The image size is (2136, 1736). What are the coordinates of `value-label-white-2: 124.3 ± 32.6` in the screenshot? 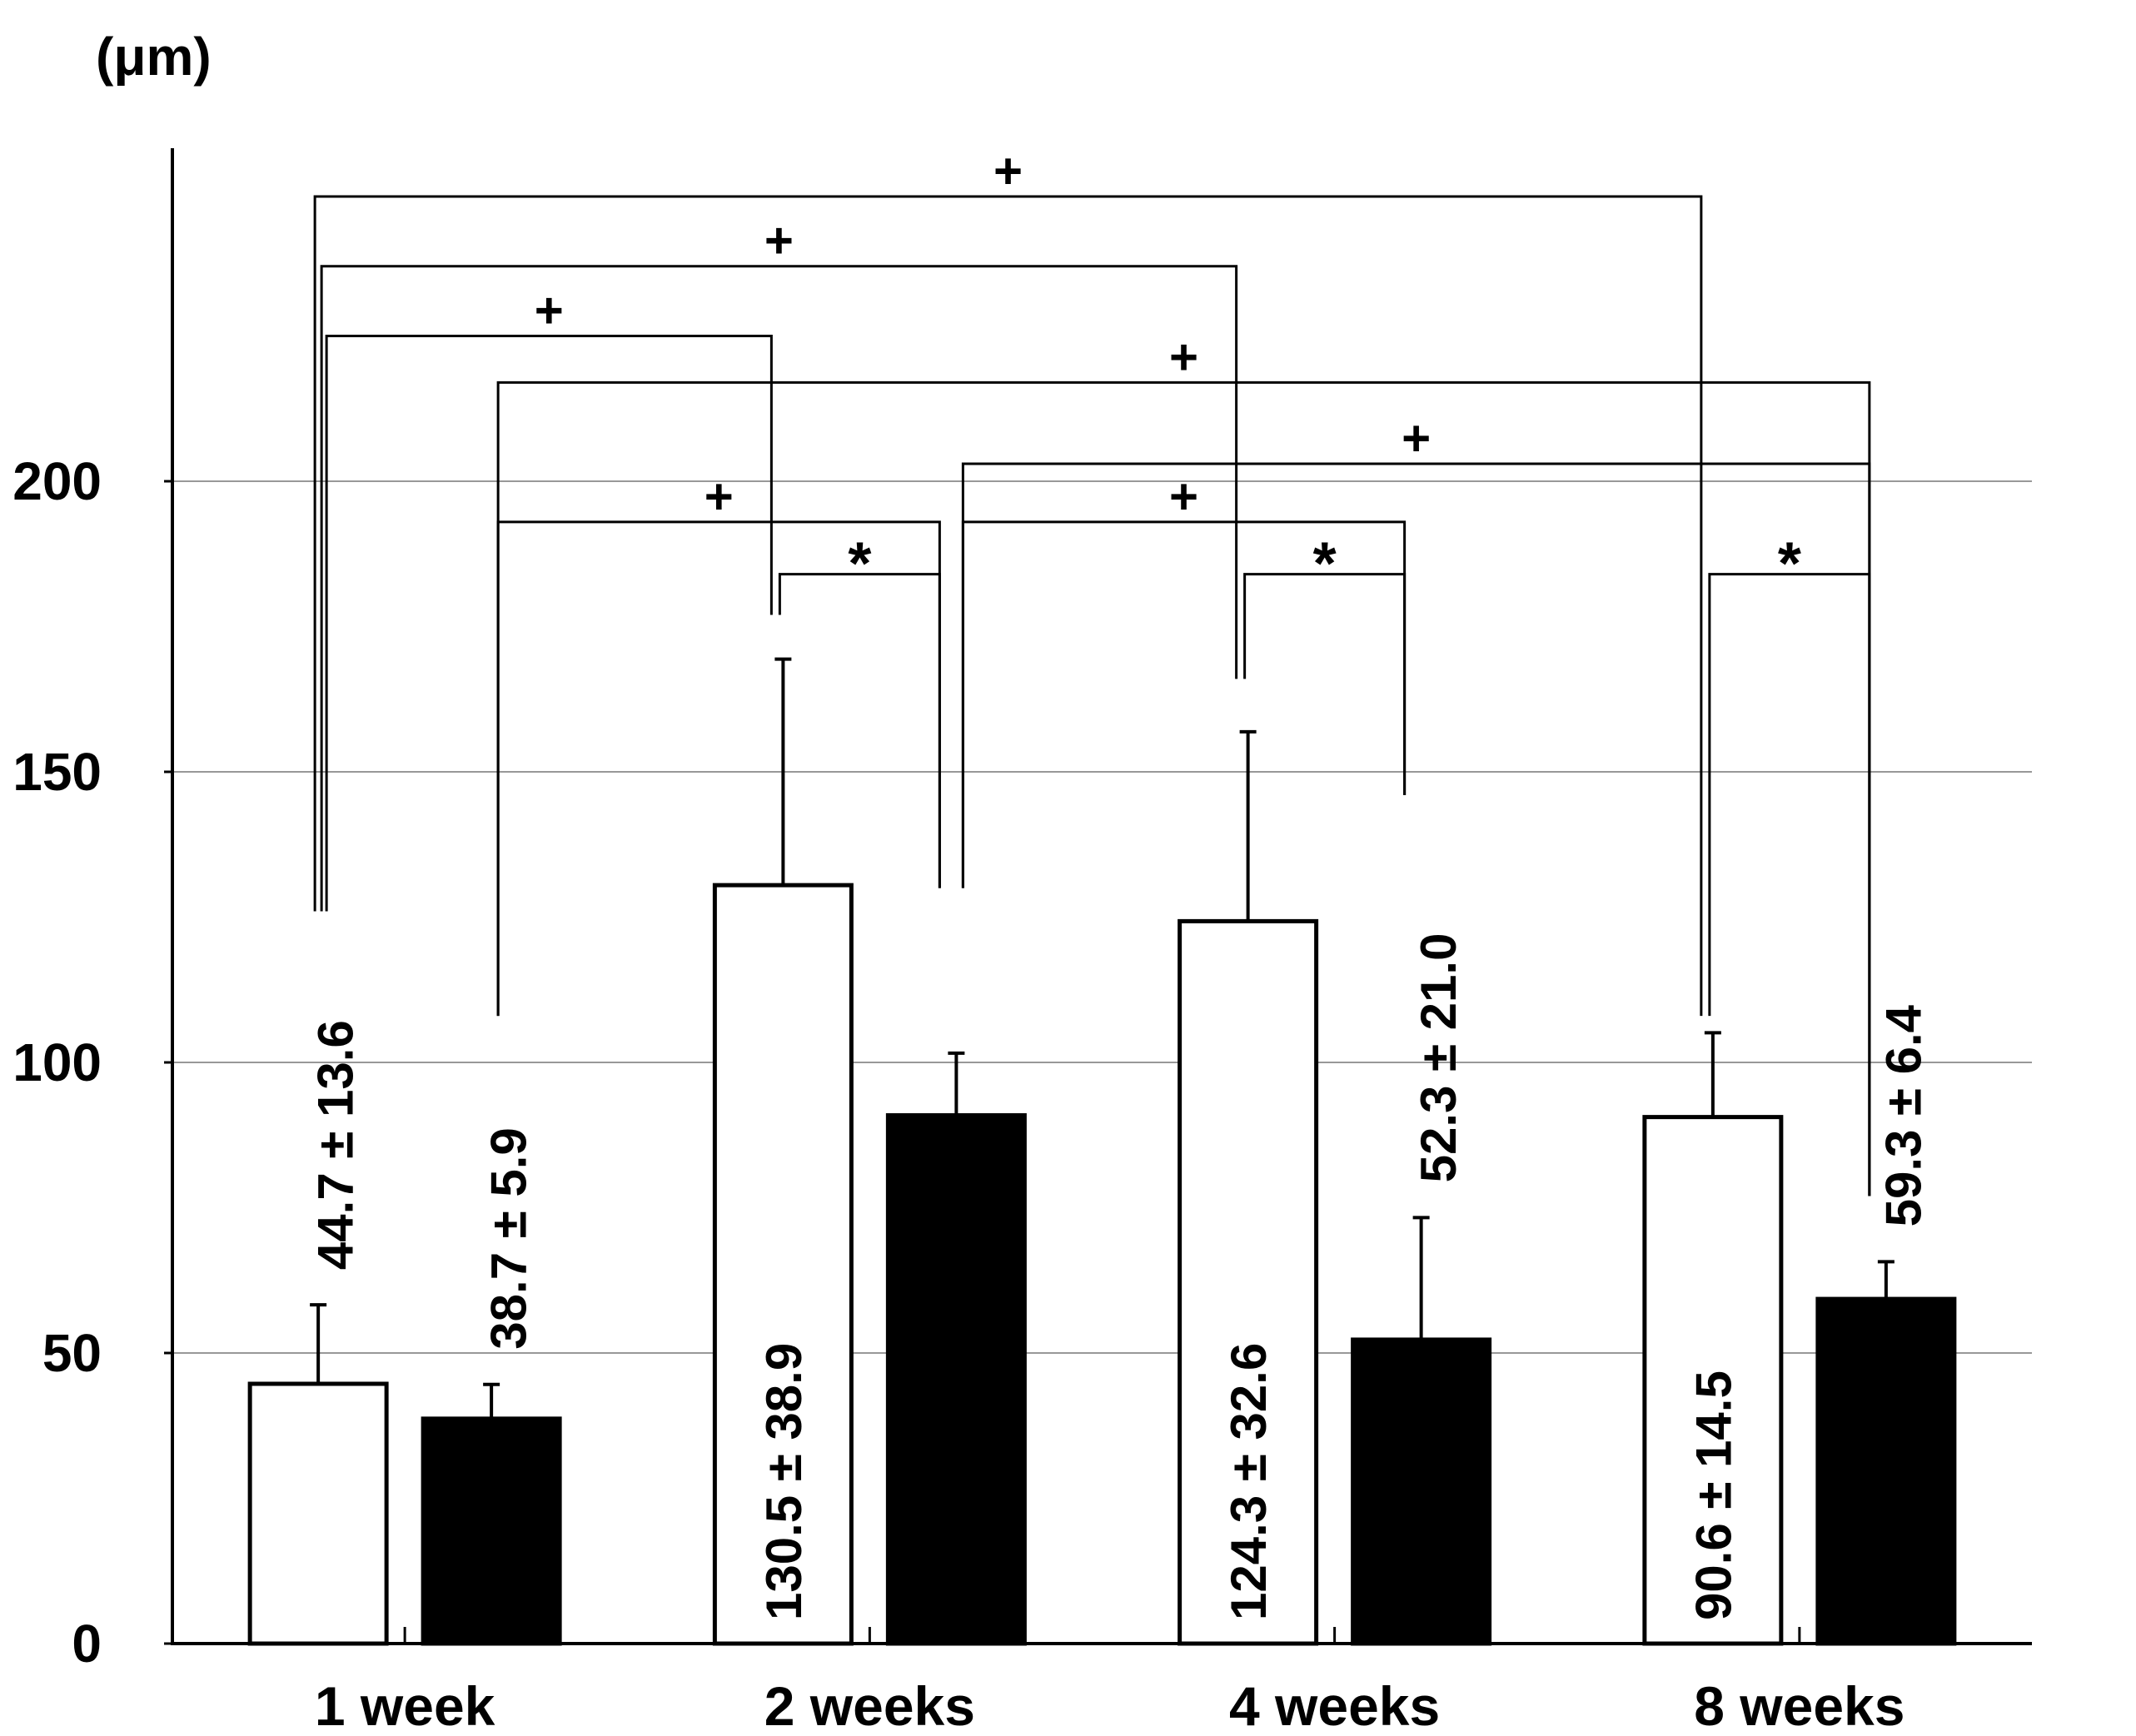 It's located at (1249, 1481).